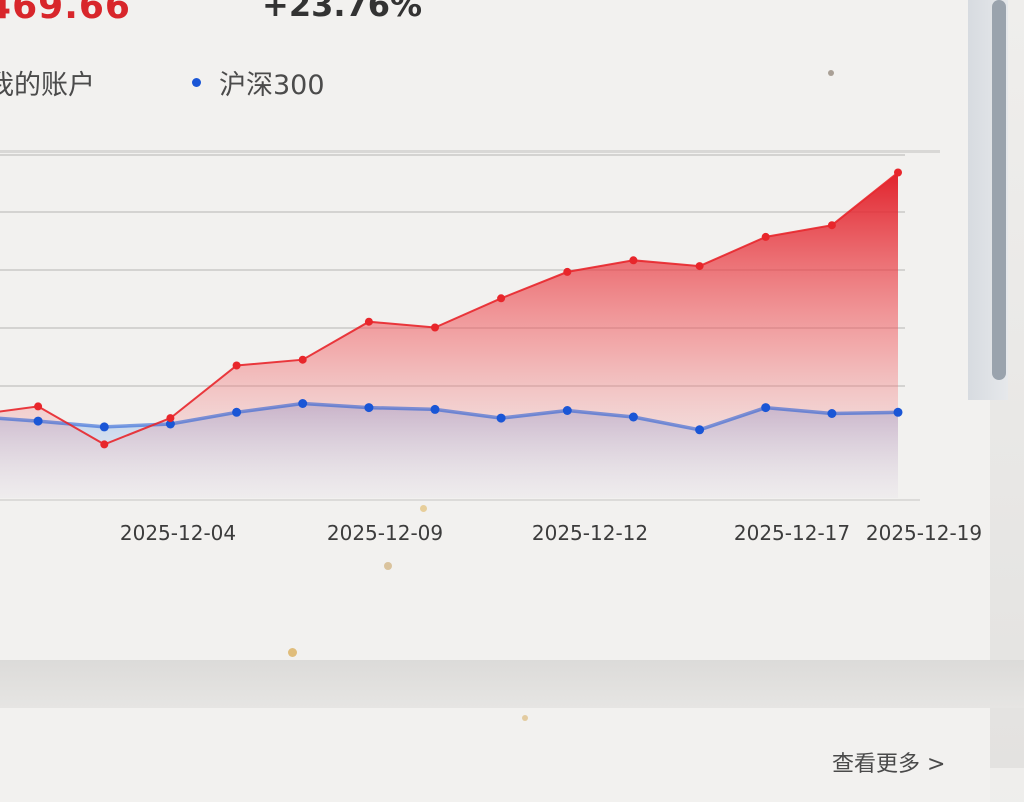 The height and width of the screenshot is (802, 1024). Describe the element at coordinates (999, 190) in the screenshot. I see `scrollbar-thumb` at that location.